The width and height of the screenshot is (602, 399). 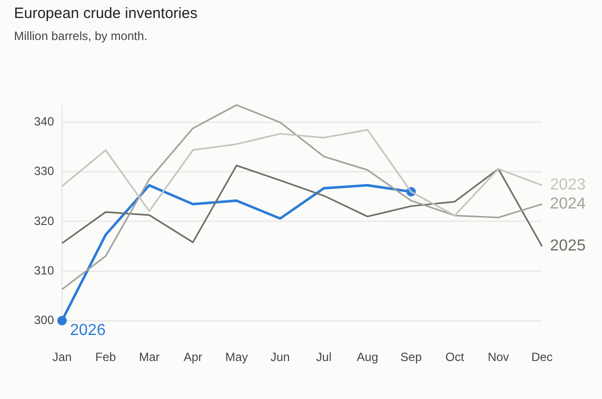 I want to click on x-tick-label: Sep, so click(x=411, y=357).